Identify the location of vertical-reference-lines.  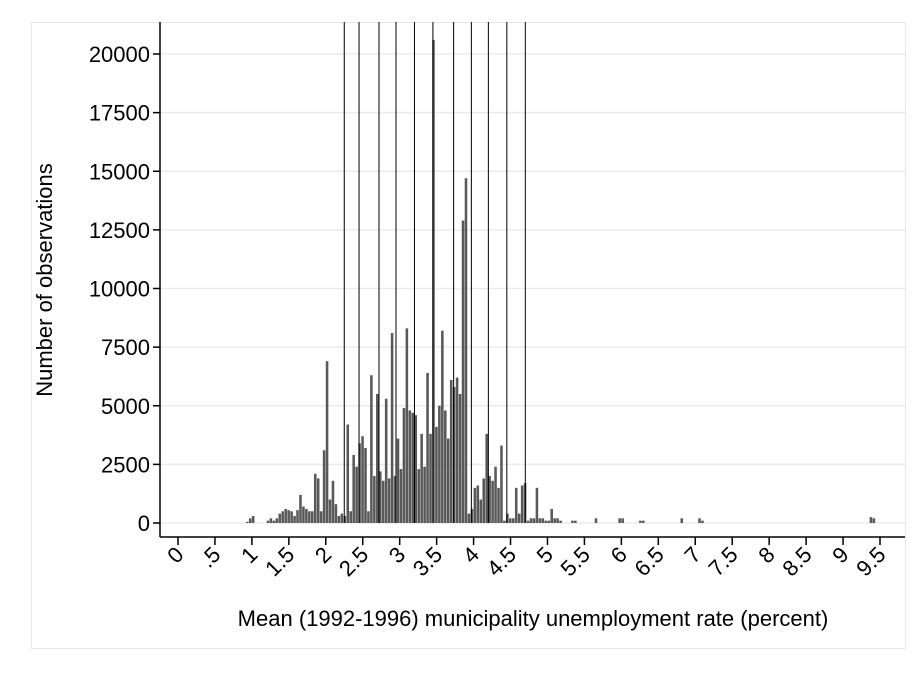
(434, 272).